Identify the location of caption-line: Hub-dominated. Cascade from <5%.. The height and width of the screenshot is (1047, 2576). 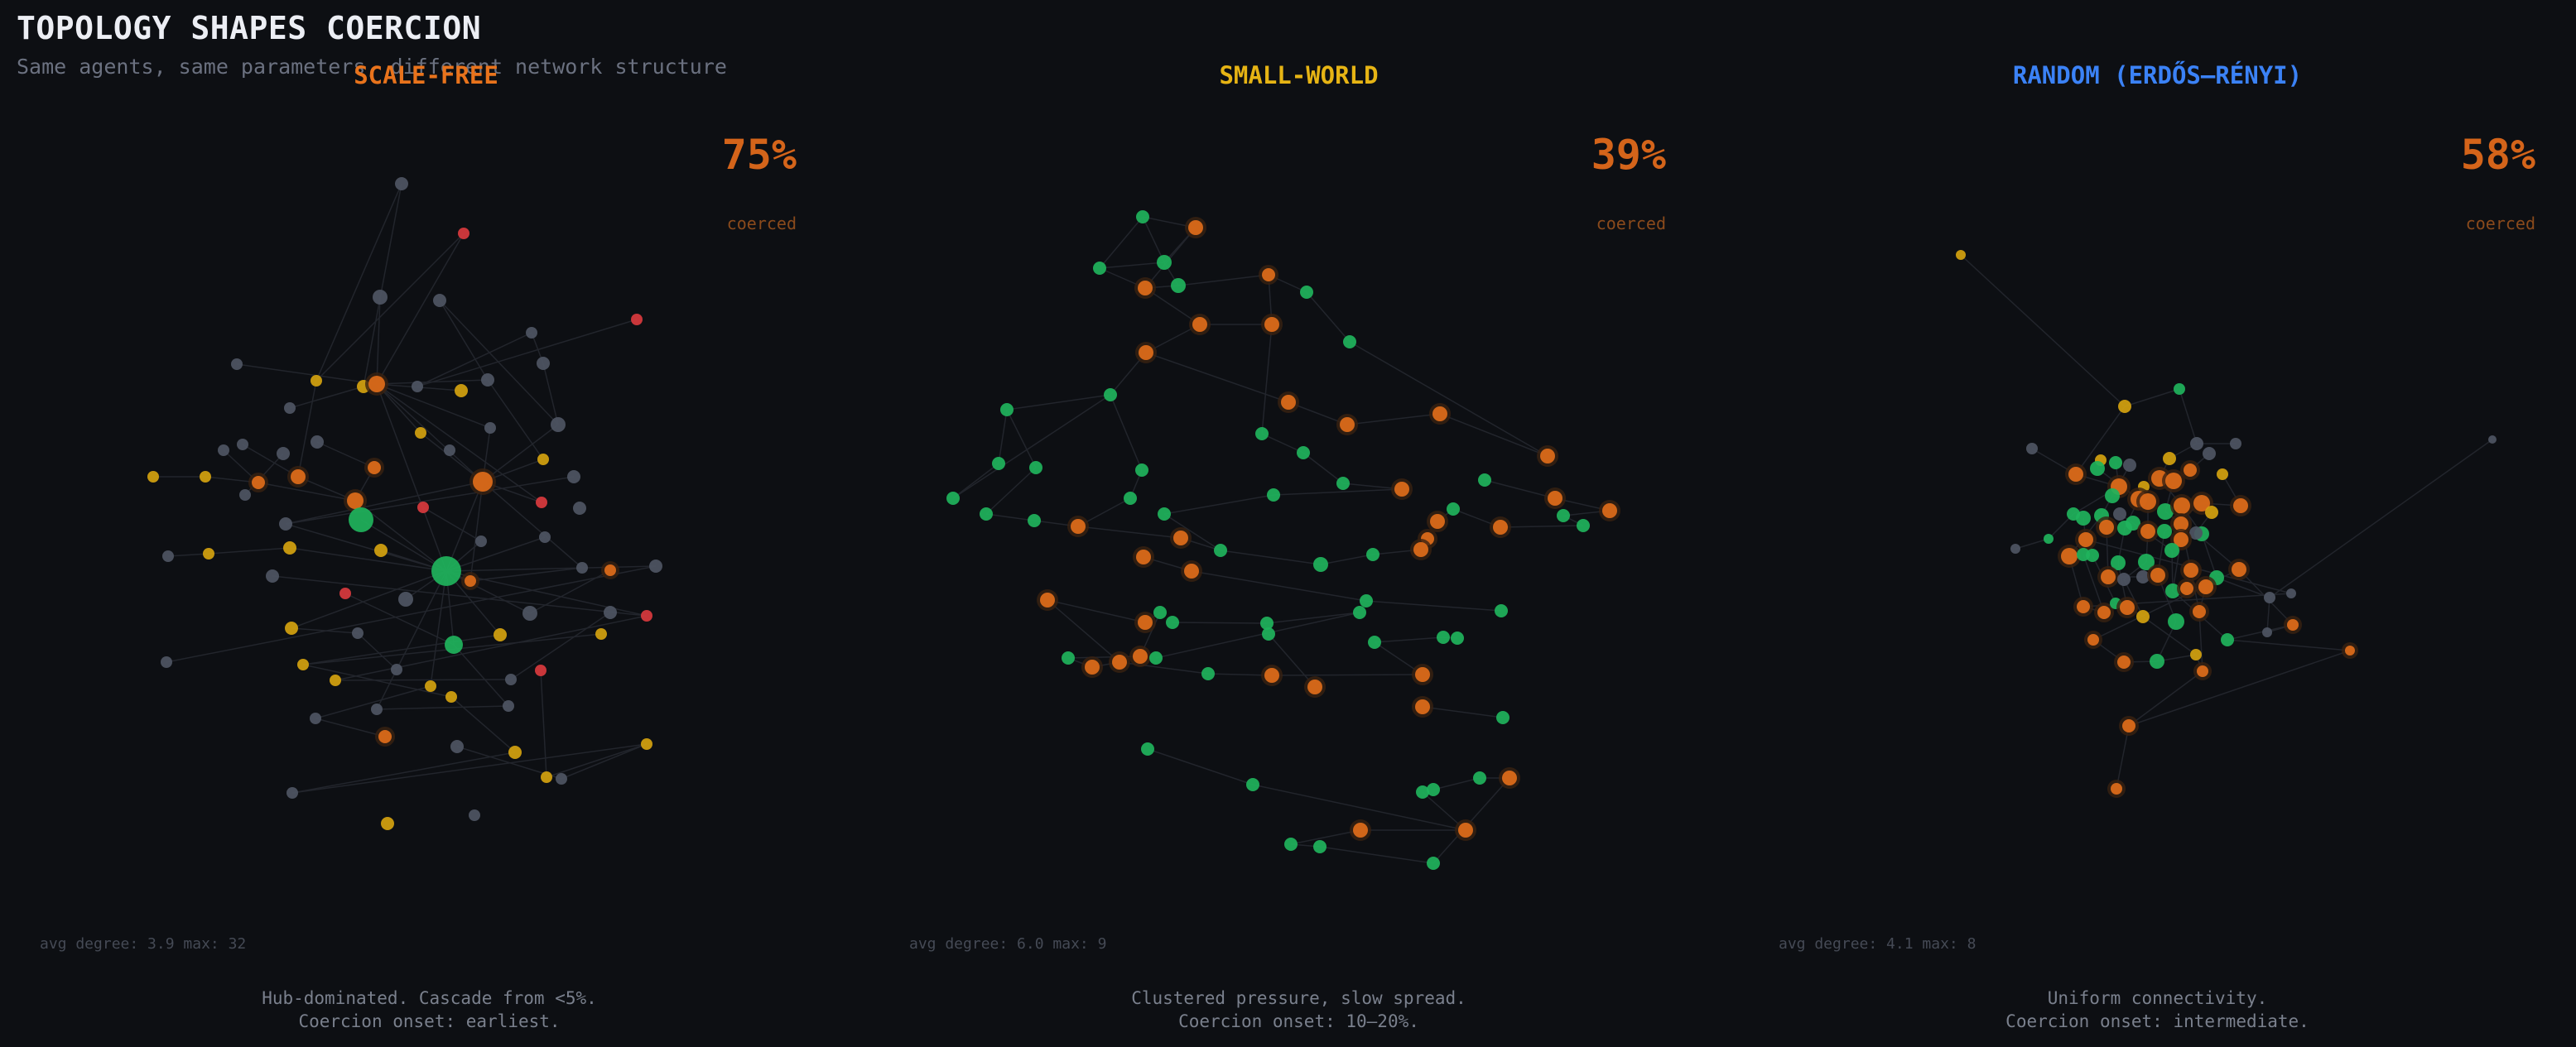
(429, 998).